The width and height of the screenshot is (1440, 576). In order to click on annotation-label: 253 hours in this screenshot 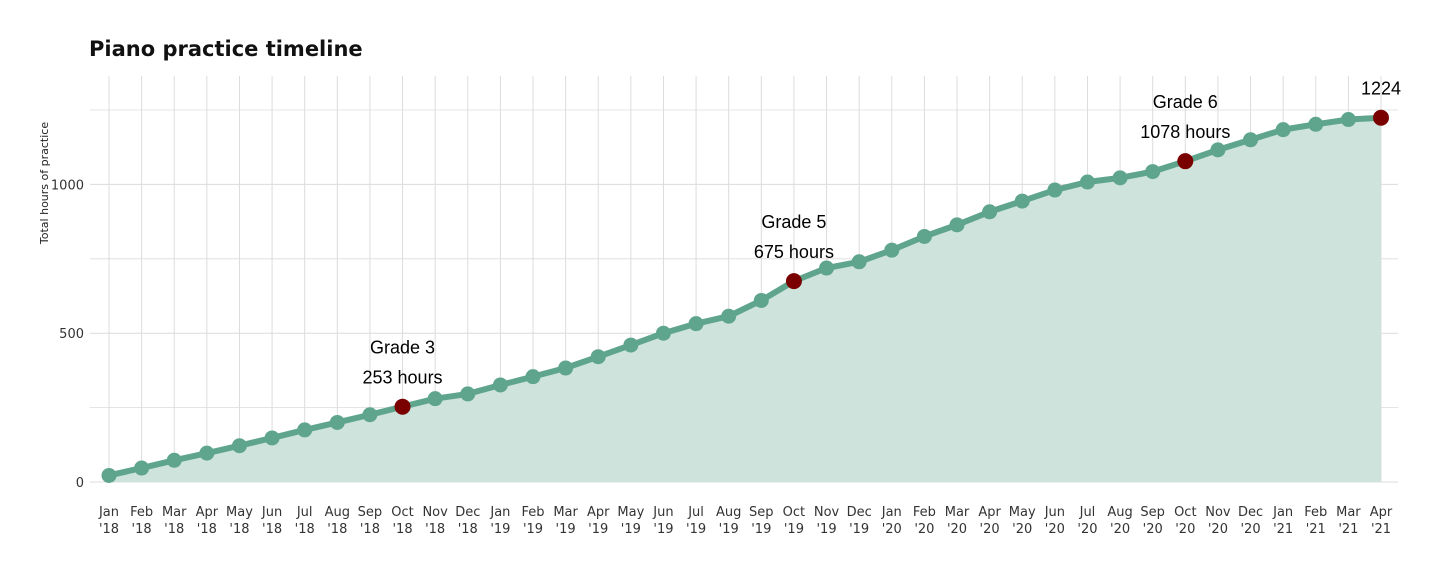, I will do `click(403, 378)`.